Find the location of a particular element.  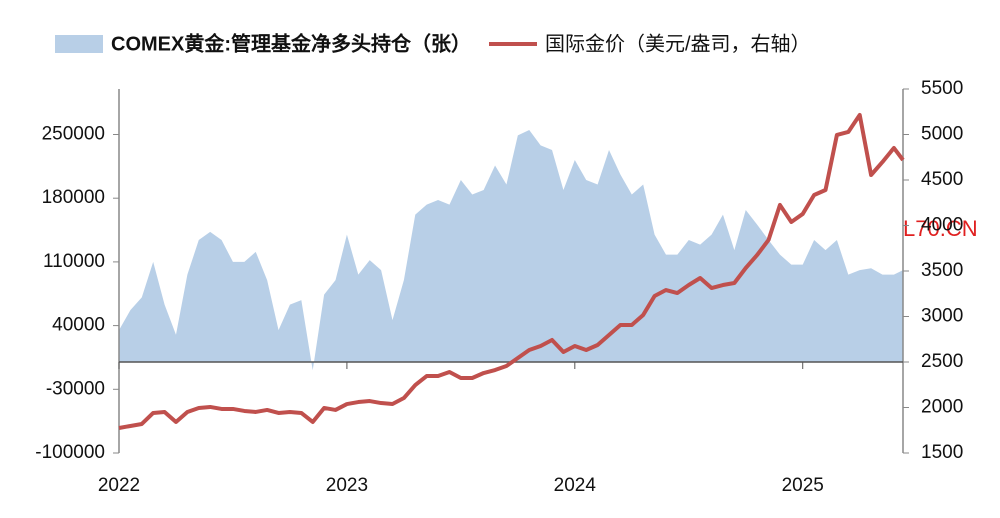

y-tick-label: -100000 is located at coordinates (70, 452).